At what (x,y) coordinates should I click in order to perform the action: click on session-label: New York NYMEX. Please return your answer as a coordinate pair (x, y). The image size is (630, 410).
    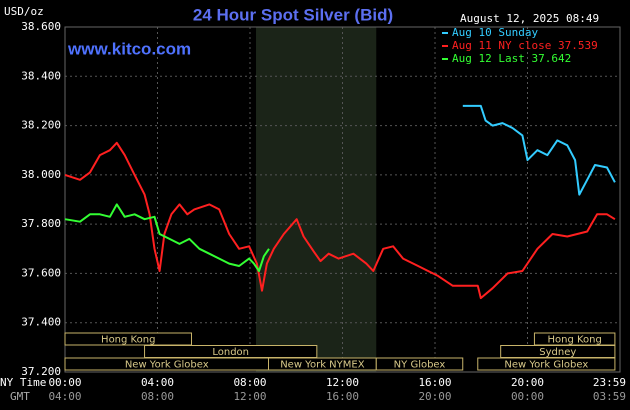
    Looking at the image, I should click on (322, 365).